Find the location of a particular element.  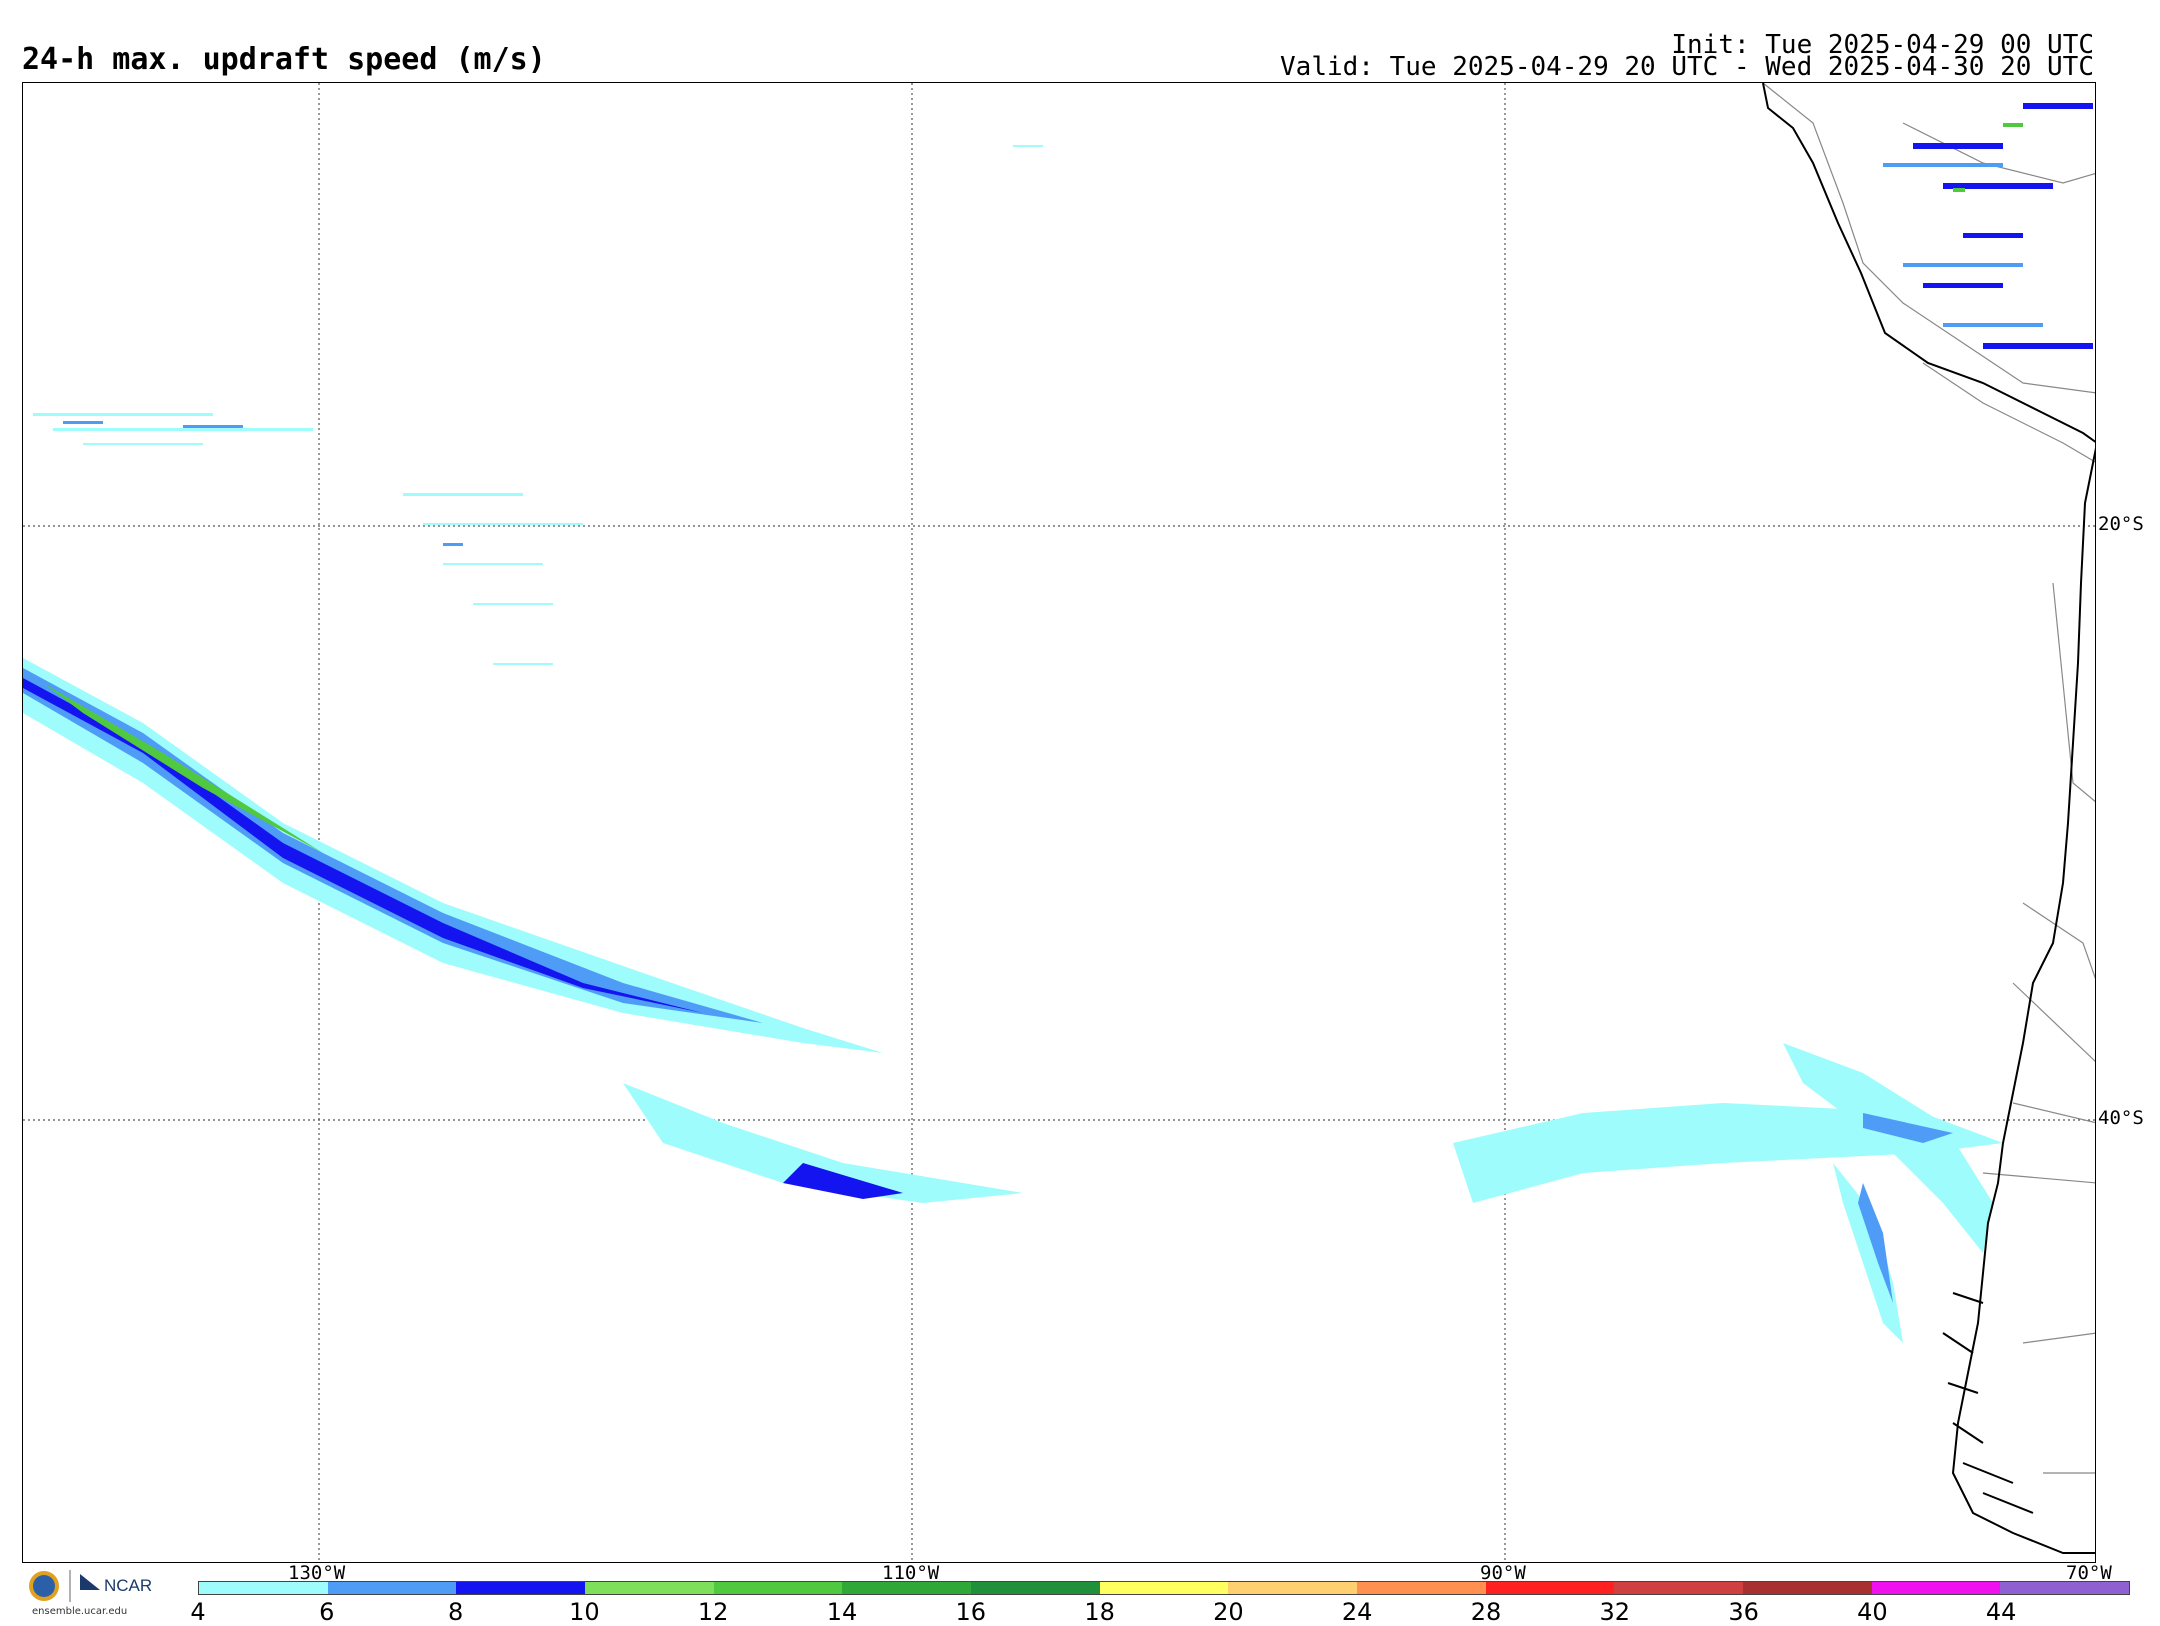

logo-ncar-text: NCAR is located at coordinates (128, 1585).